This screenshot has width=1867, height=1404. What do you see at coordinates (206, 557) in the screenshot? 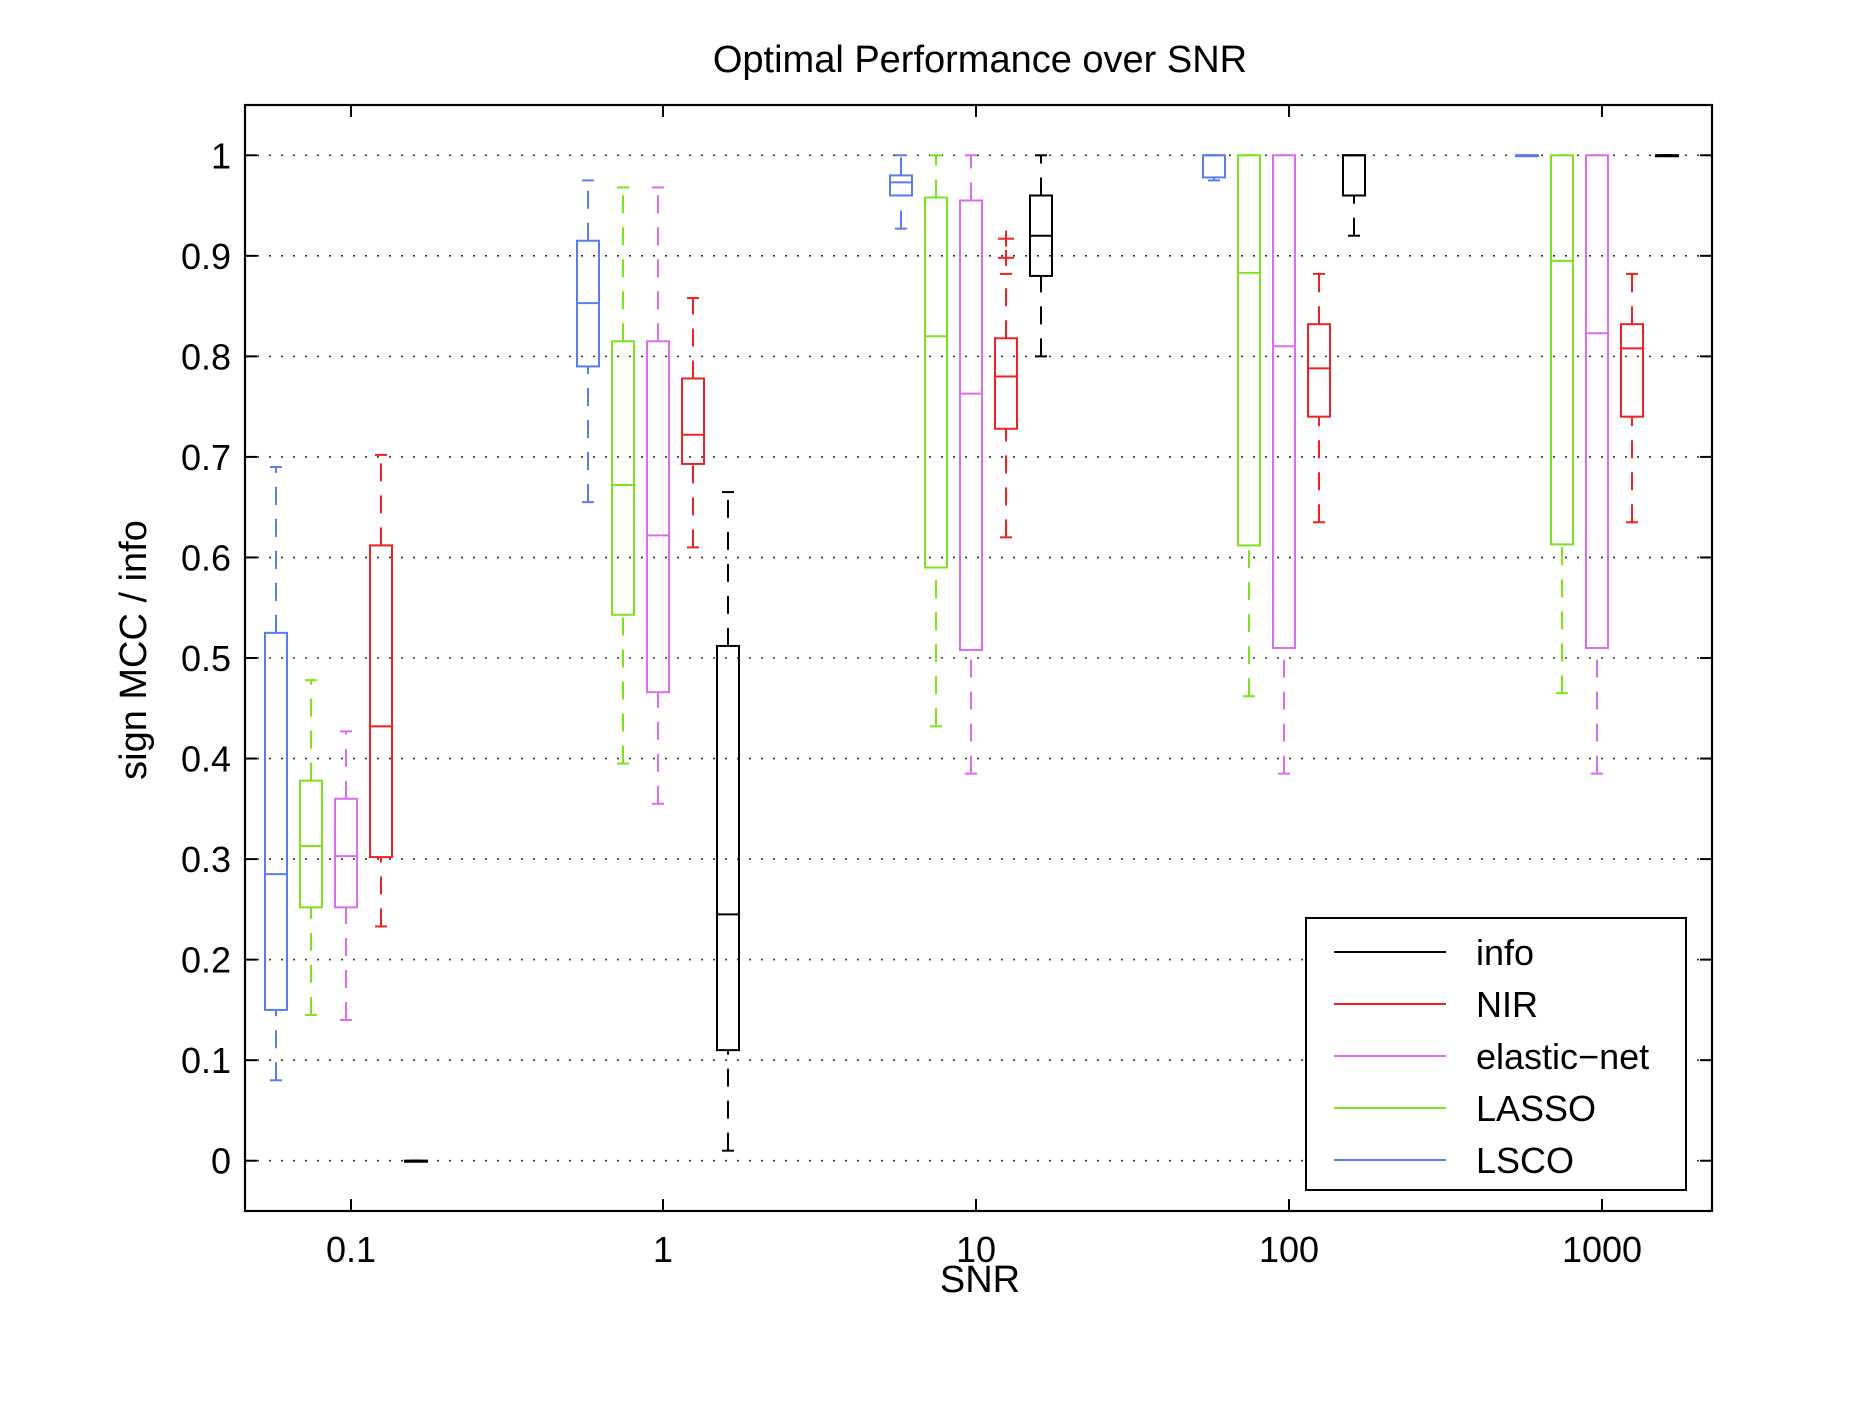
I see `y-tick-label: 0.6` at bounding box center [206, 557].